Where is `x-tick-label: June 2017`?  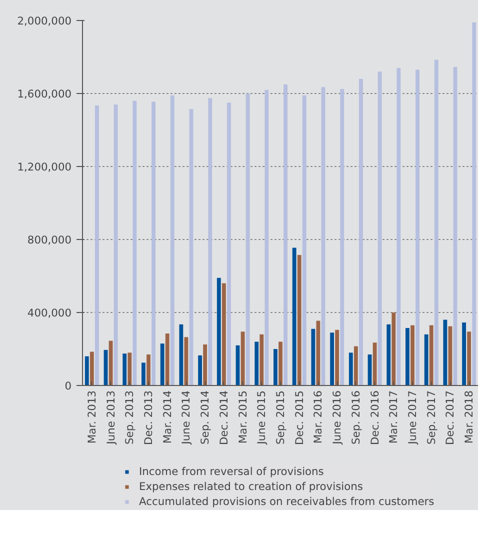
x-tick-label: June 2017 is located at coordinates (412, 418).